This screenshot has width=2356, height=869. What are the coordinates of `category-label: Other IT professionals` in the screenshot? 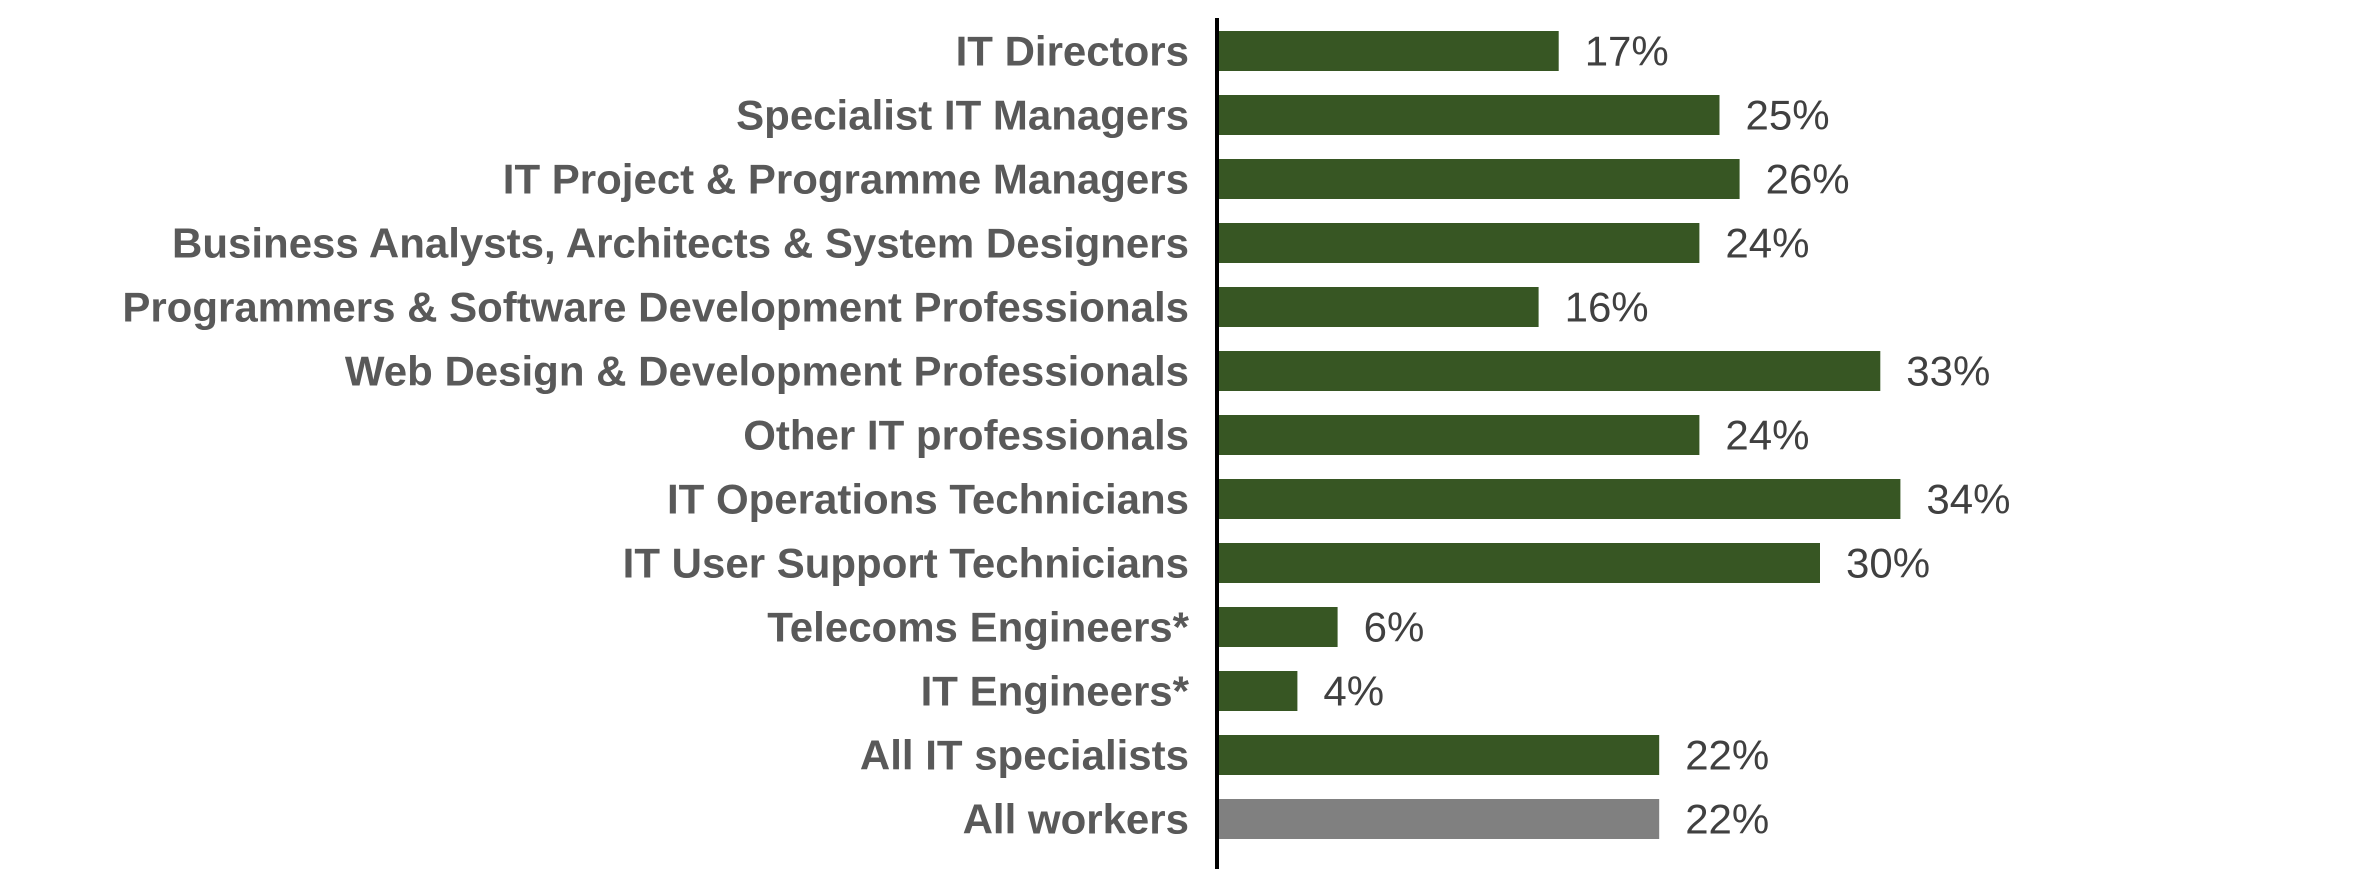 It's located at (966, 435).